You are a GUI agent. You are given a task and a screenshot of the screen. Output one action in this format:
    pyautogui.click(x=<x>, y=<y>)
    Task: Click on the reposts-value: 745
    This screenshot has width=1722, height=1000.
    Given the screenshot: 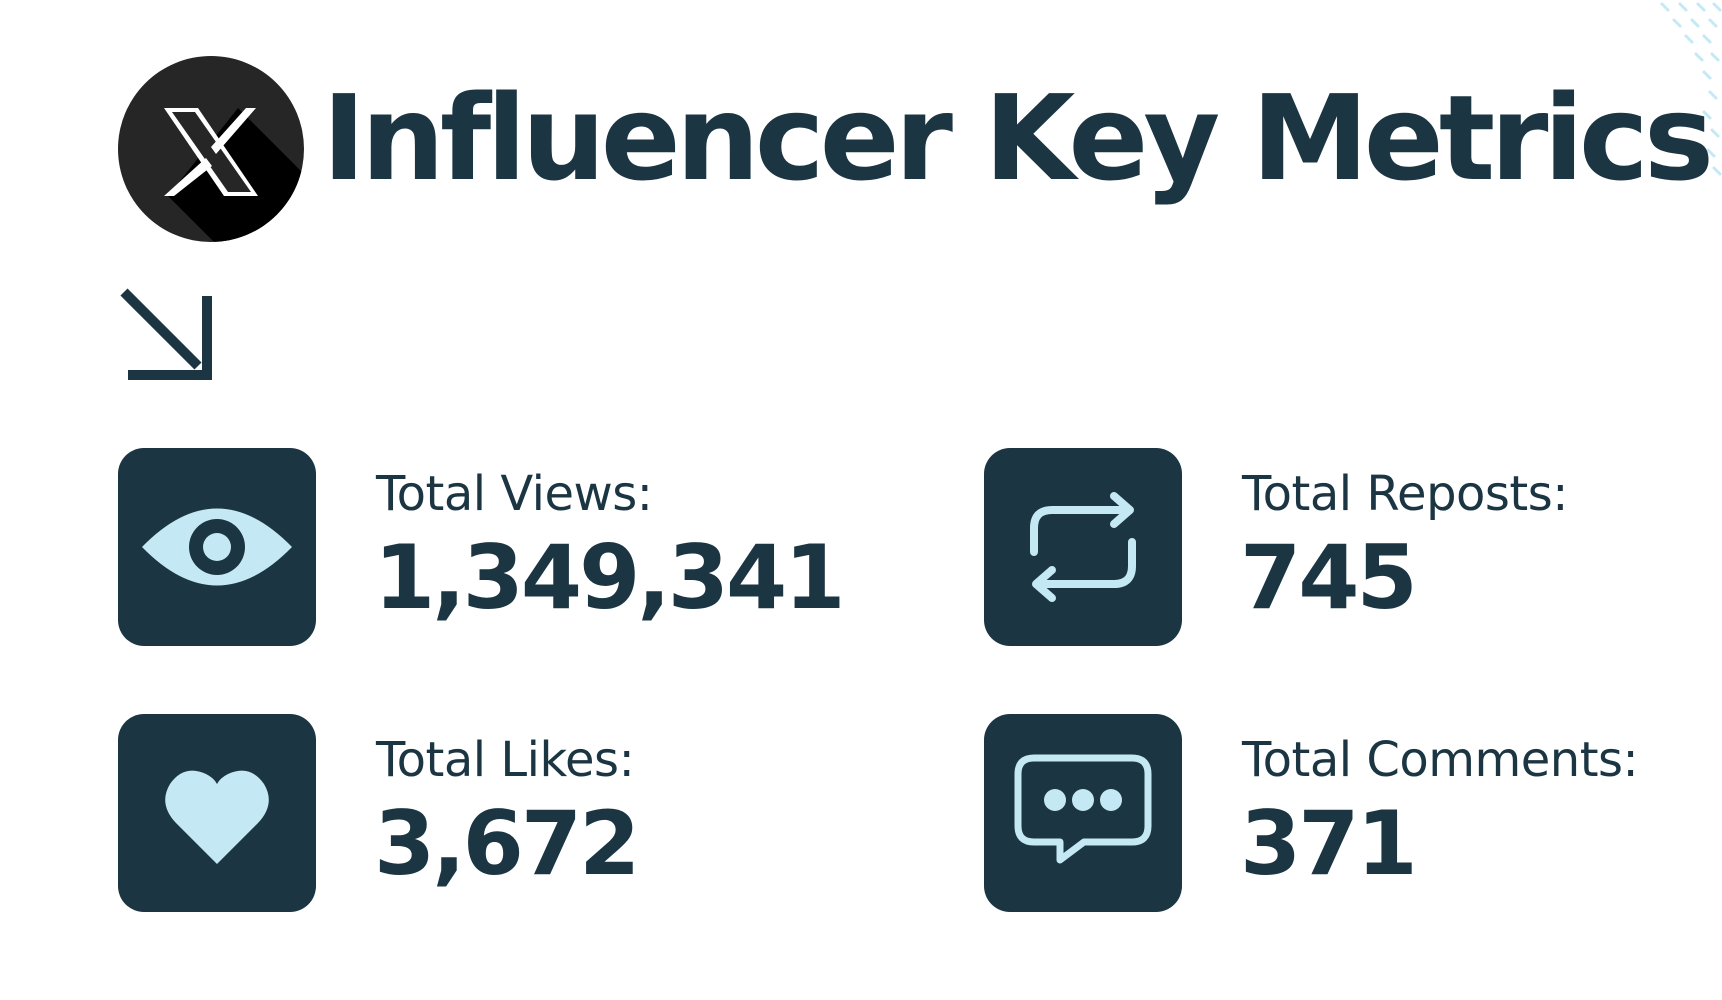 What is the action you would take?
    pyautogui.click(x=1329, y=577)
    